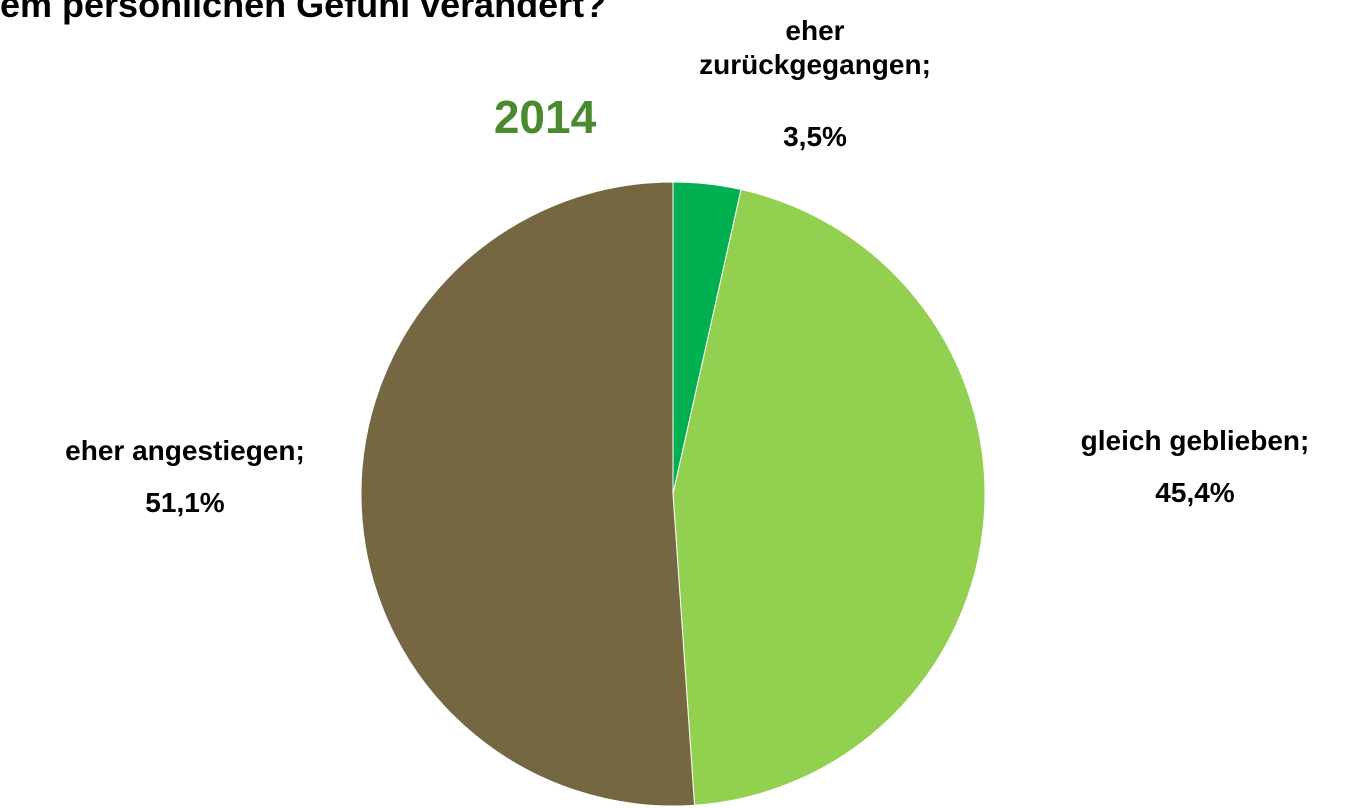  Describe the element at coordinates (815, 47) in the screenshot. I see `slice-label: eher zurückgegangen;` at that location.